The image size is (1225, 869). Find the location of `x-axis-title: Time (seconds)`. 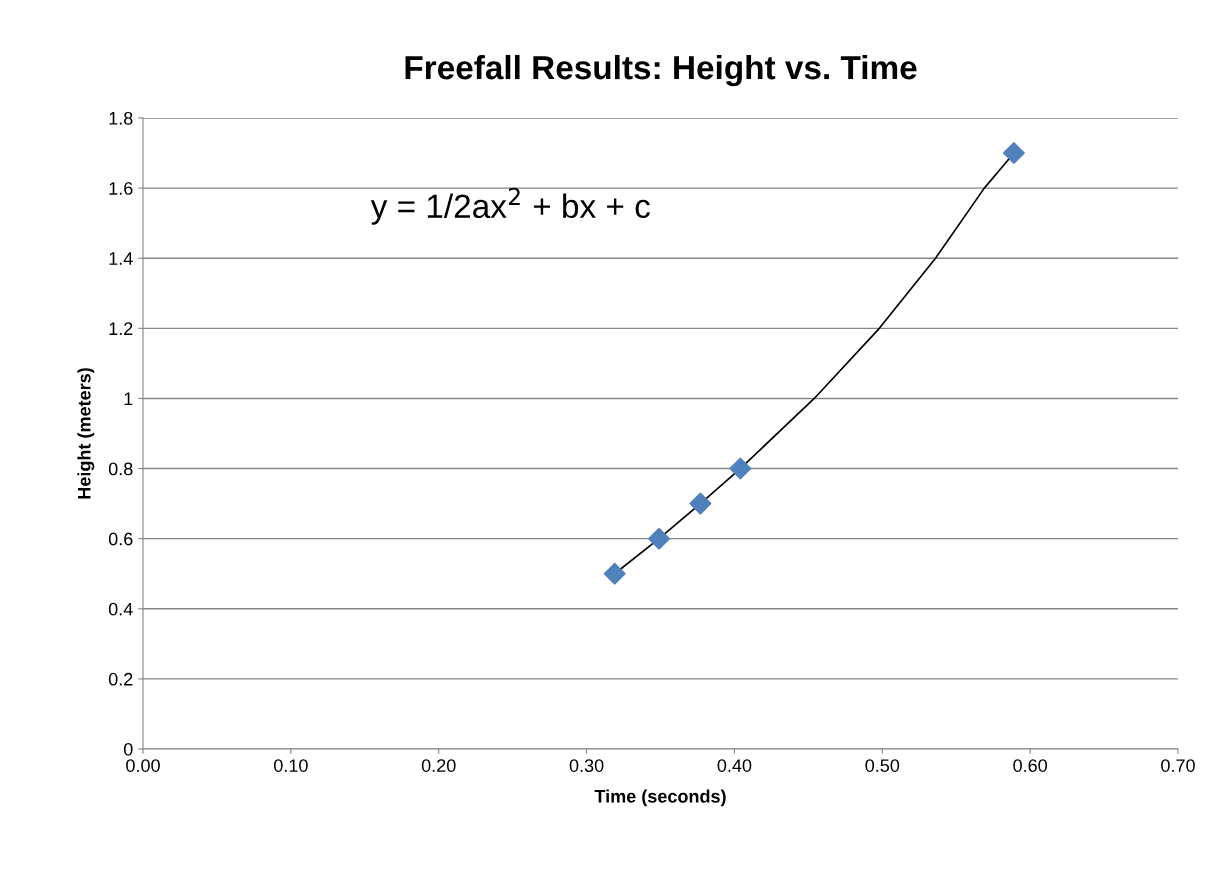

x-axis-title: Time (seconds) is located at coordinates (660, 798).